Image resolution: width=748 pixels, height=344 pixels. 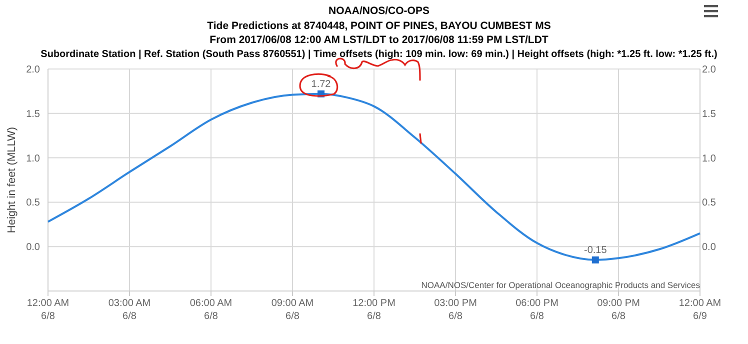 I want to click on y-tick-label: 1.5, so click(x=33, y=114).